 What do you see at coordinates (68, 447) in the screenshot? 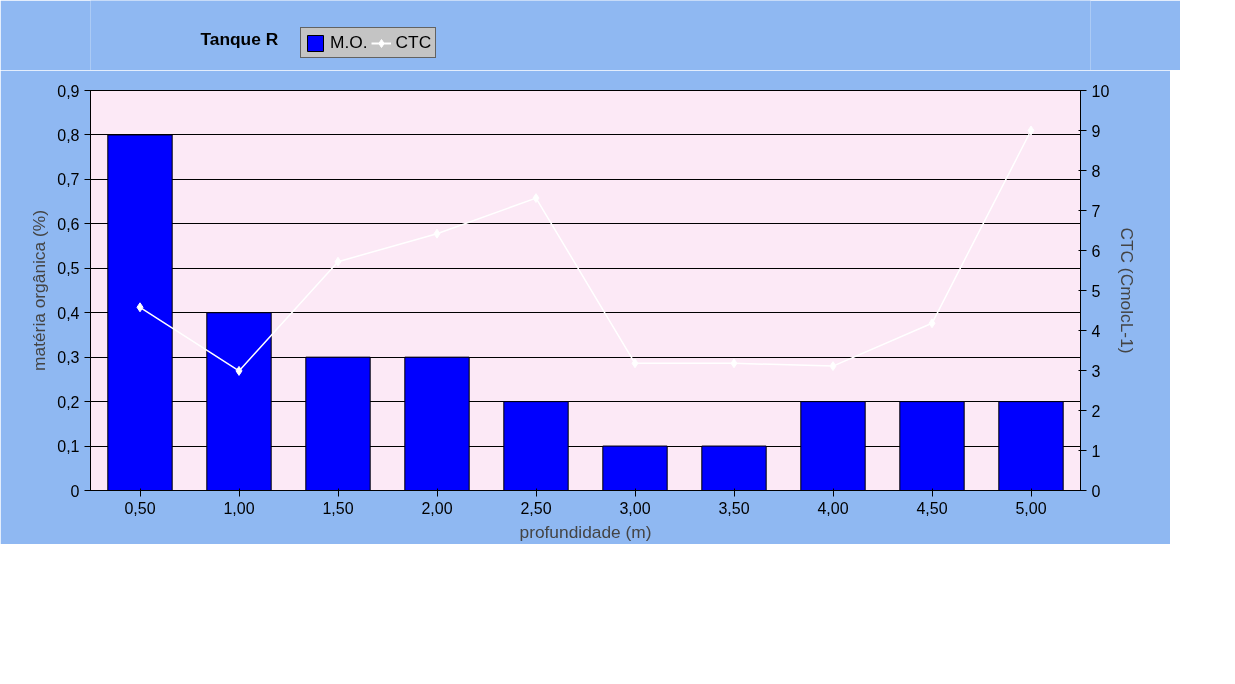
I see `y-tick-label: 0,1` at bounding box center [68, 447].